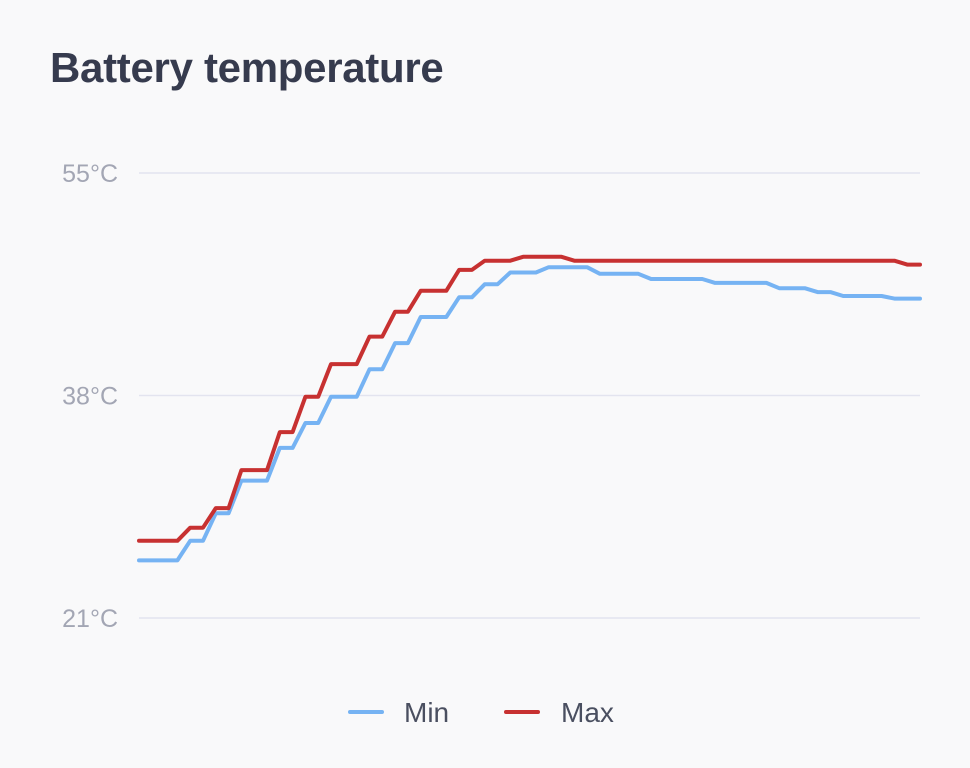  I want to click on legend-label-min: Min, so click(426, 712).